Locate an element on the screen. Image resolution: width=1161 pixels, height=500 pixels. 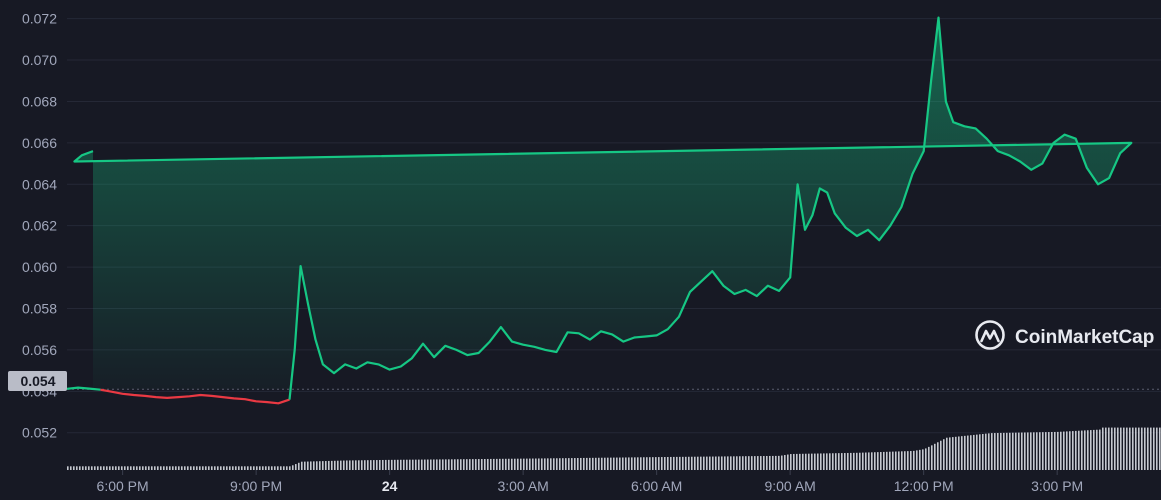
x-tick-label: 12:00 PM is located at coordinates (924, 486).